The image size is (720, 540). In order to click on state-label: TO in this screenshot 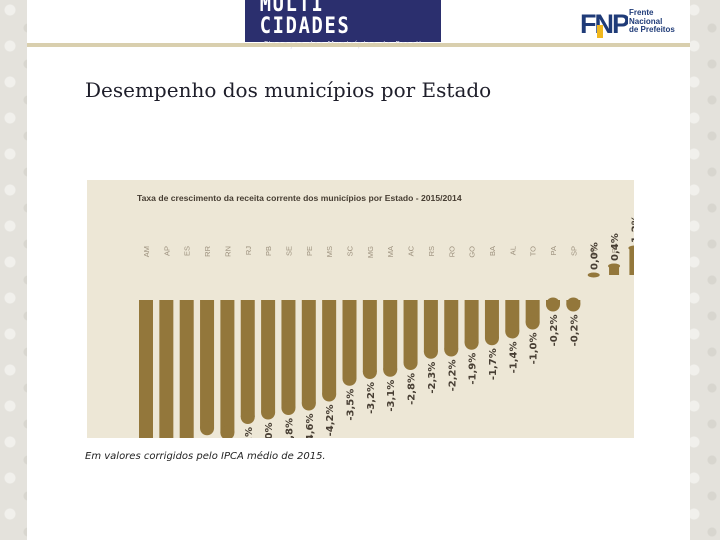, I will do `click(533, 251)`.